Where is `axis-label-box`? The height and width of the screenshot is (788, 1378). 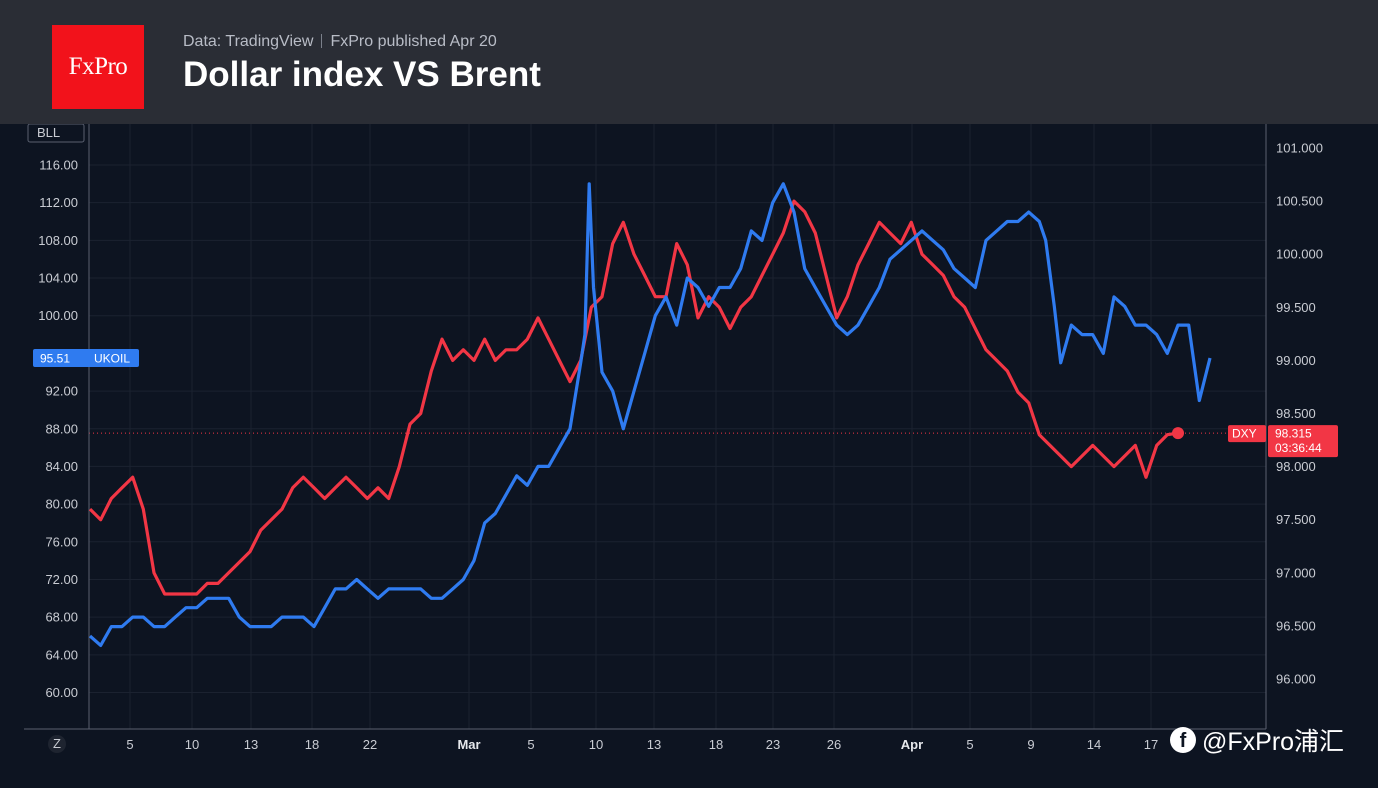 axis-label-box is located at coordinates (56, 133).